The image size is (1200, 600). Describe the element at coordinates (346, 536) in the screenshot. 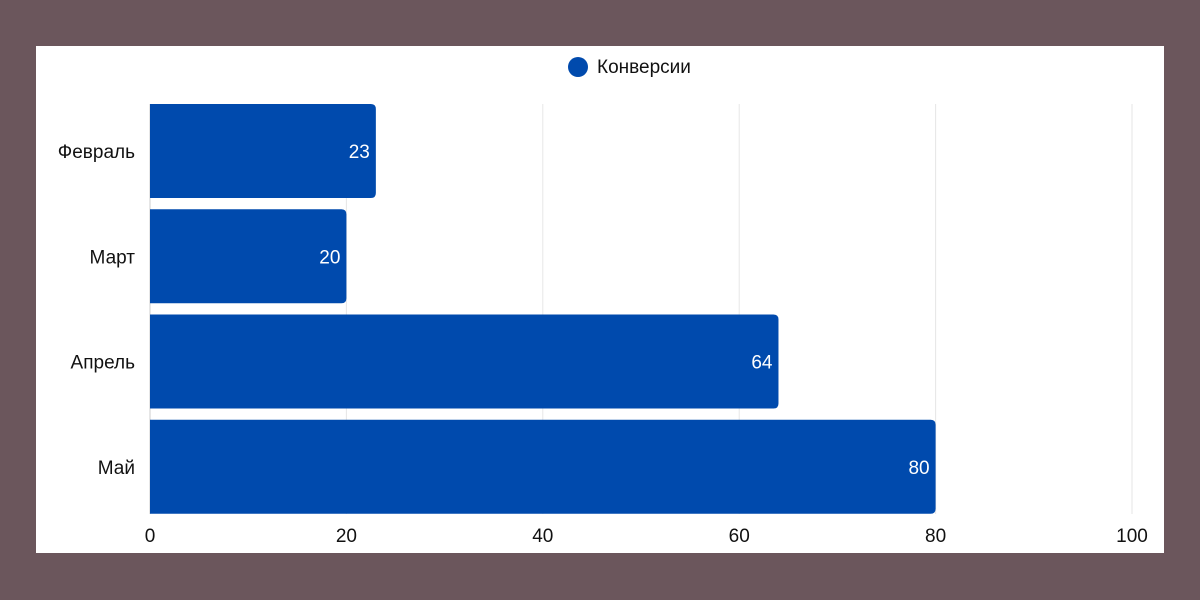

I see `x-tick-label: 20` at that location.